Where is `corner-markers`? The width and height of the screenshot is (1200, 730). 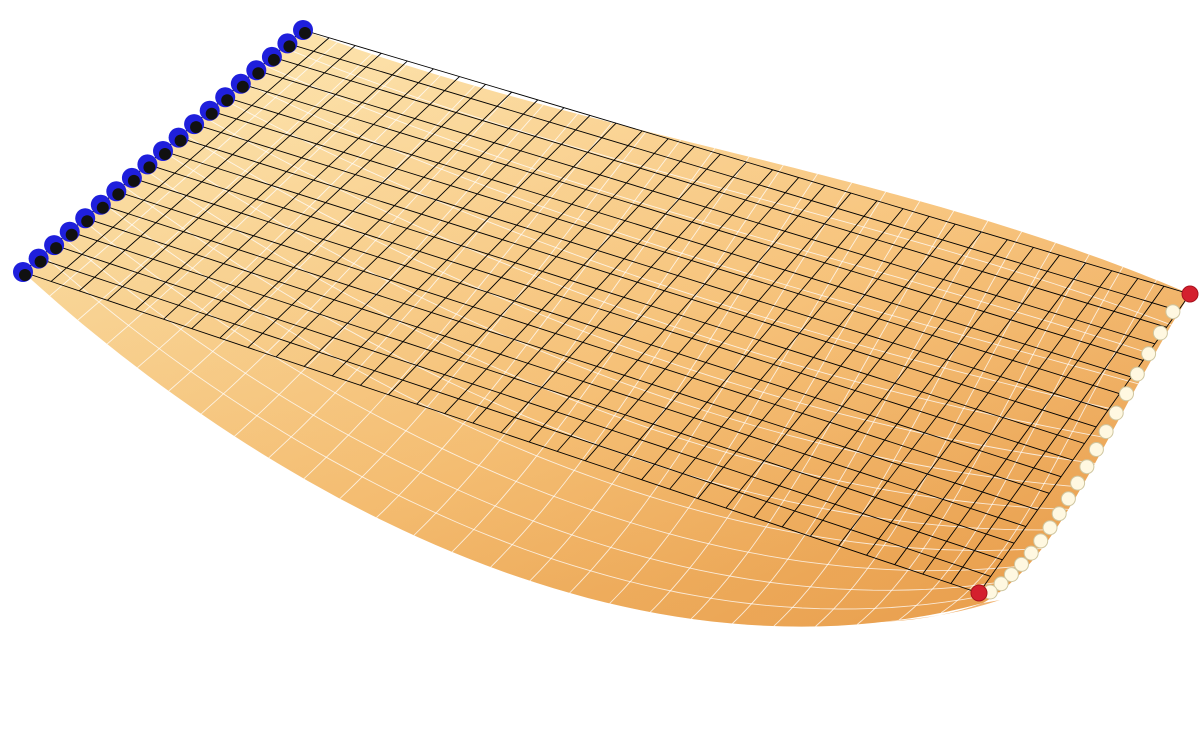 corner-markers is located at coordinates (1084, 443).